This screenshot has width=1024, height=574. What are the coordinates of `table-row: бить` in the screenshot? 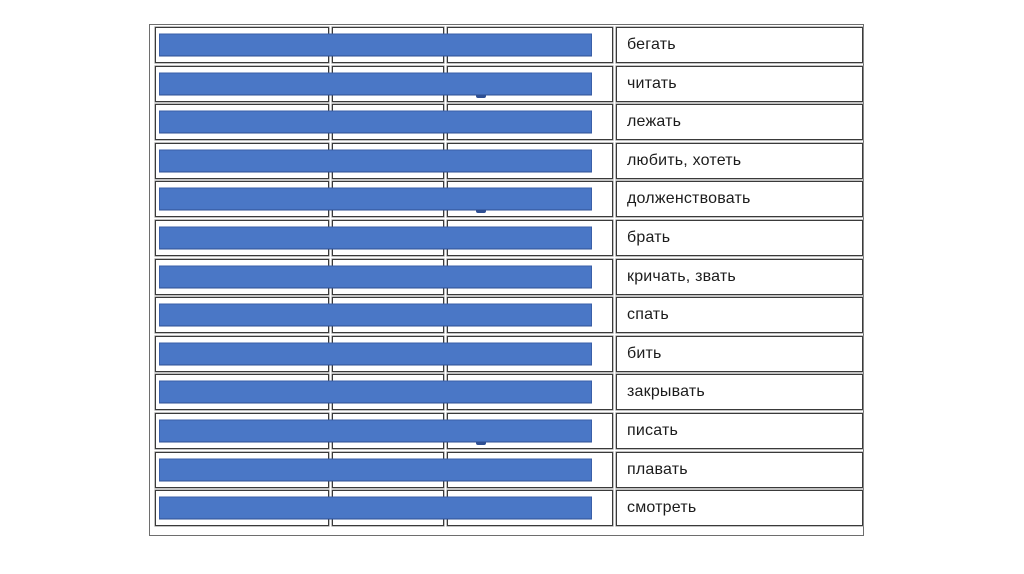 It's located at (509, 353).